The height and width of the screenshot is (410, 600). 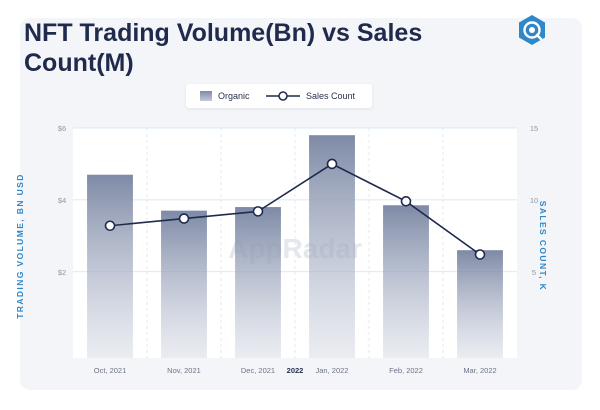 I want to click on legend-line-label: Sales Count, so click(x=331, y=96).